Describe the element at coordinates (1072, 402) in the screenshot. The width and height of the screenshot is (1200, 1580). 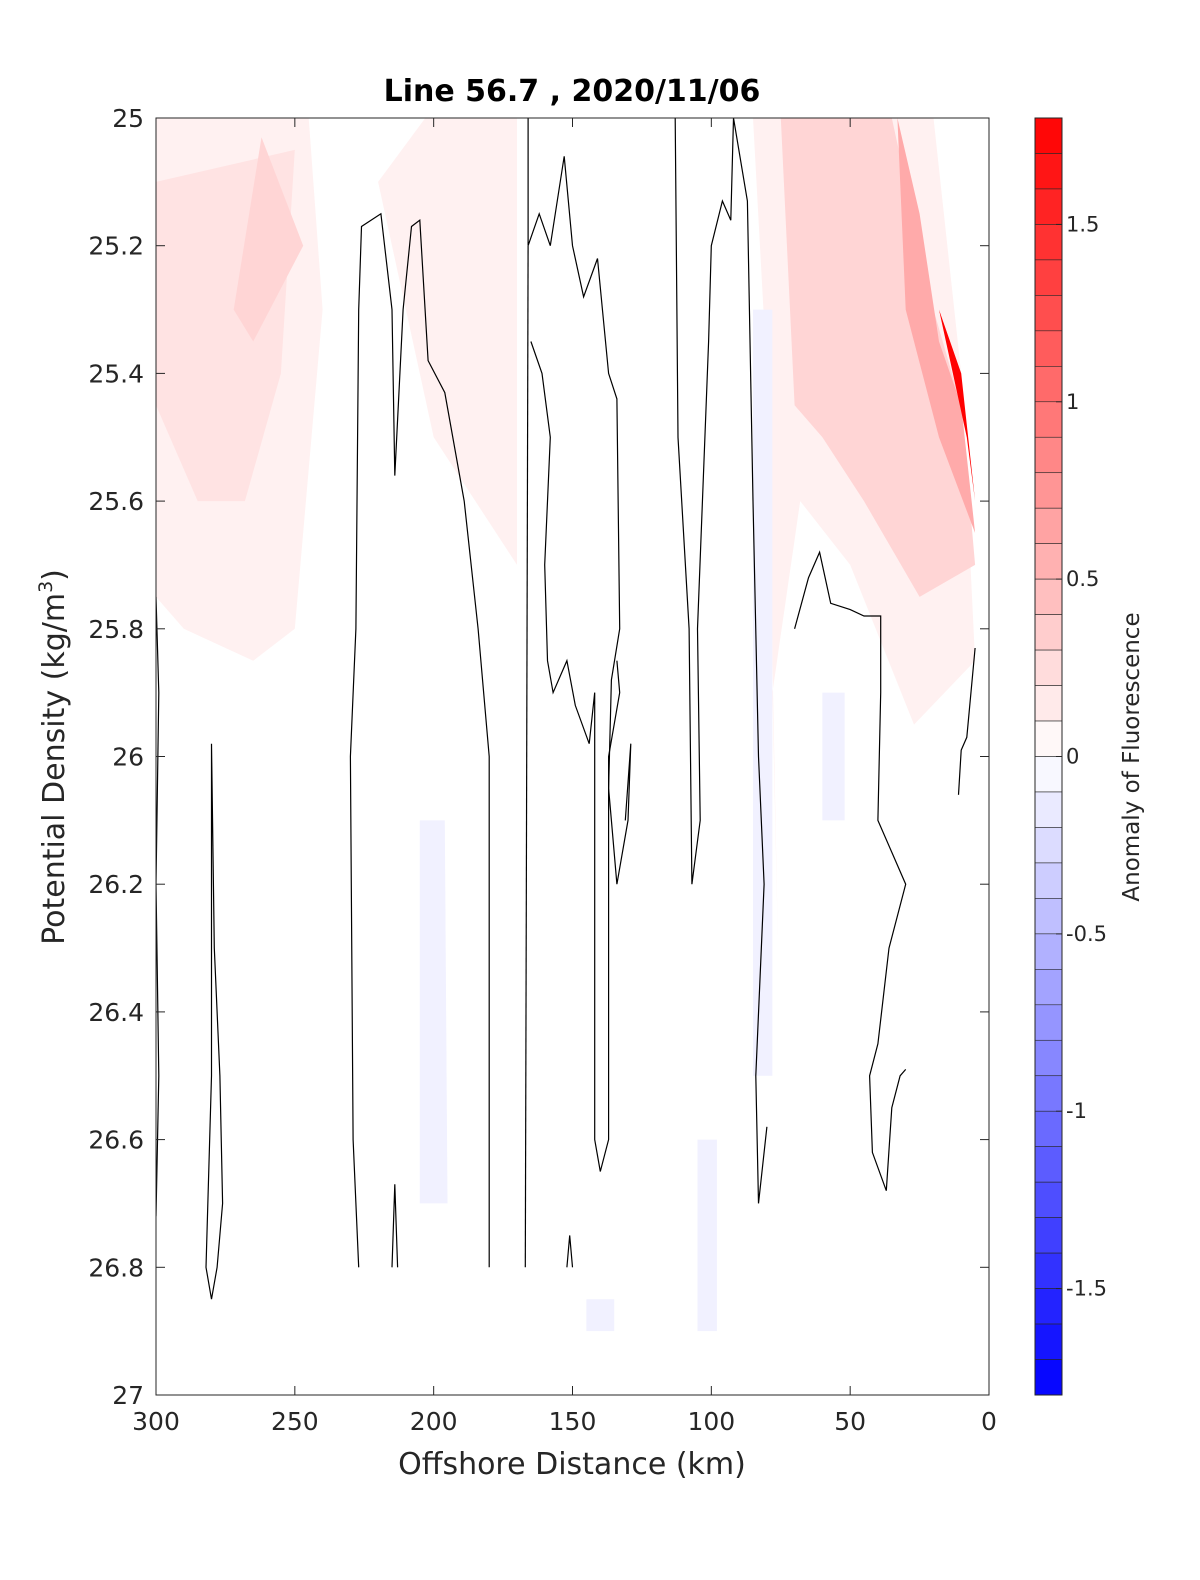
I see `colorbar-tick-label: 1` at that location.